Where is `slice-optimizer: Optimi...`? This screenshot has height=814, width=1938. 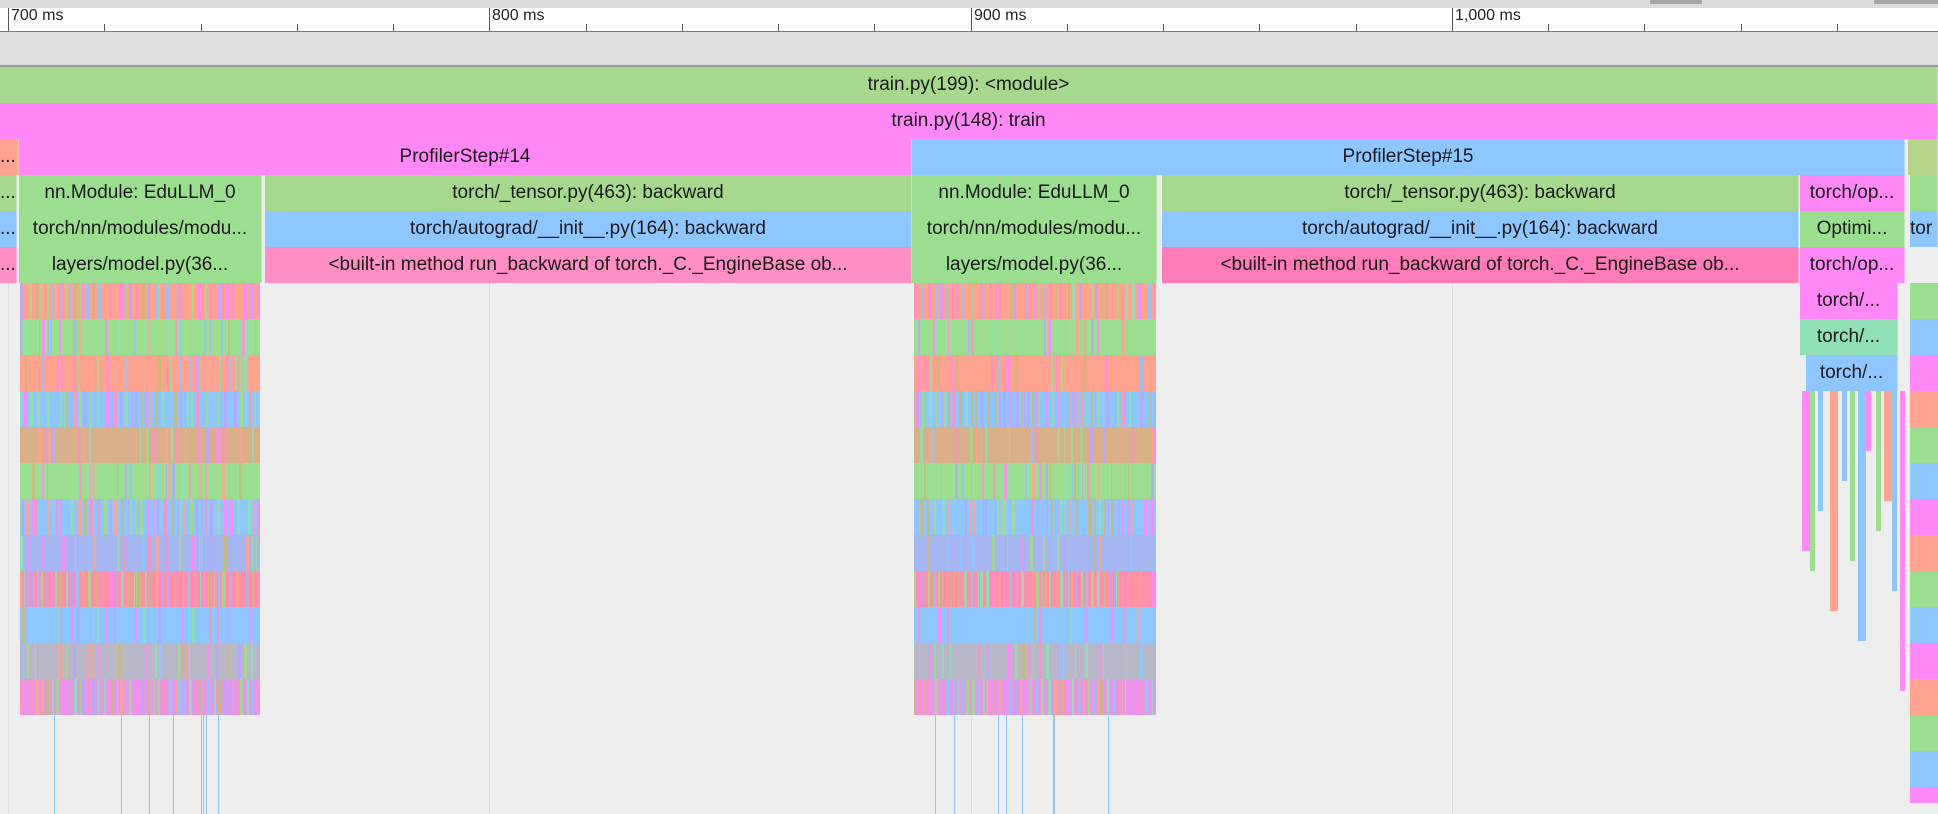
slice-optimizer: Optimi... is located at coordinates (1852, 229).